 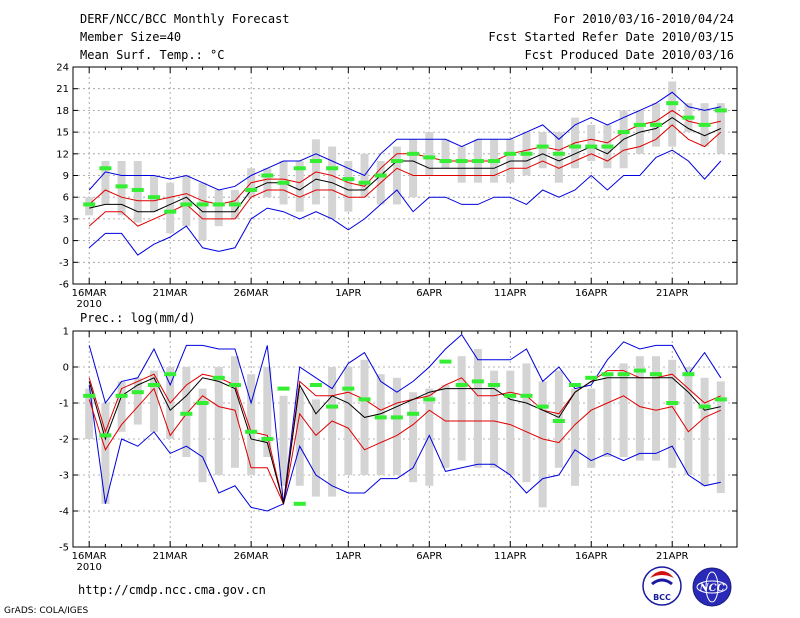 What do you see at coordinates (64, 548) in the screenshot?
I see `precip-ytick-label: -5` at bounding box center [64, 548].